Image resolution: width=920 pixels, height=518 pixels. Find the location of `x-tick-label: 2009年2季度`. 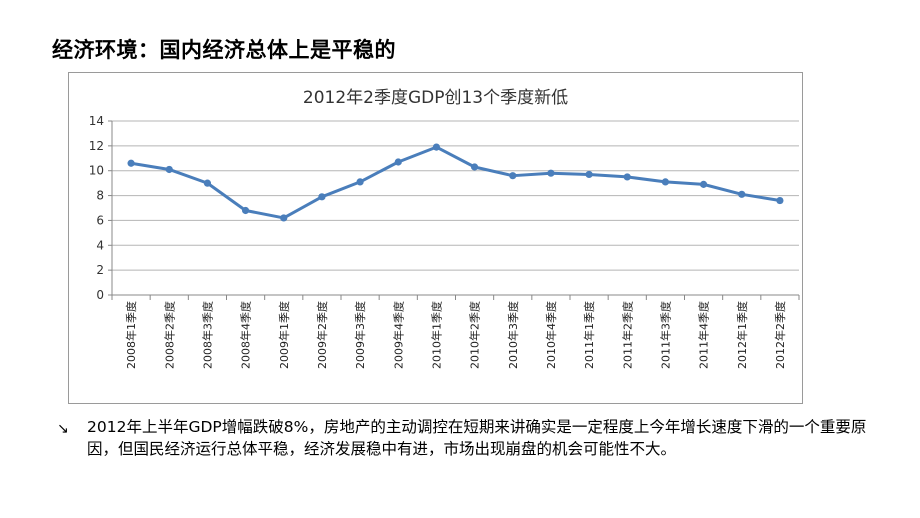

x-tick-label: 2009年2季度 is located at coordinates (322, 335).